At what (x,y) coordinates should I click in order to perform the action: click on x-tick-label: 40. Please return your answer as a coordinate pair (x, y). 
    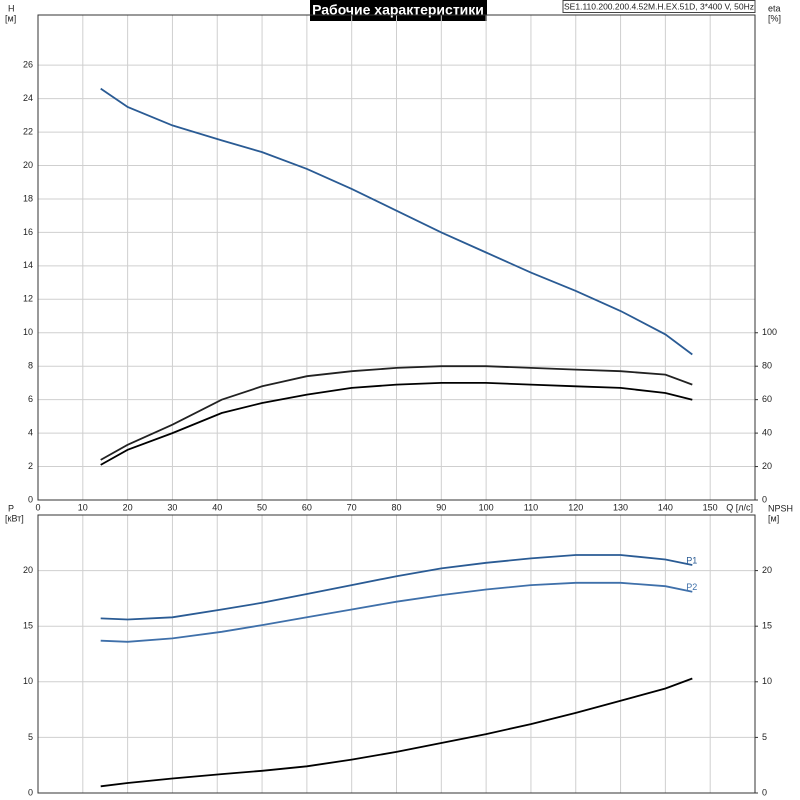
    Looking at the image, I should click on (217, 507).